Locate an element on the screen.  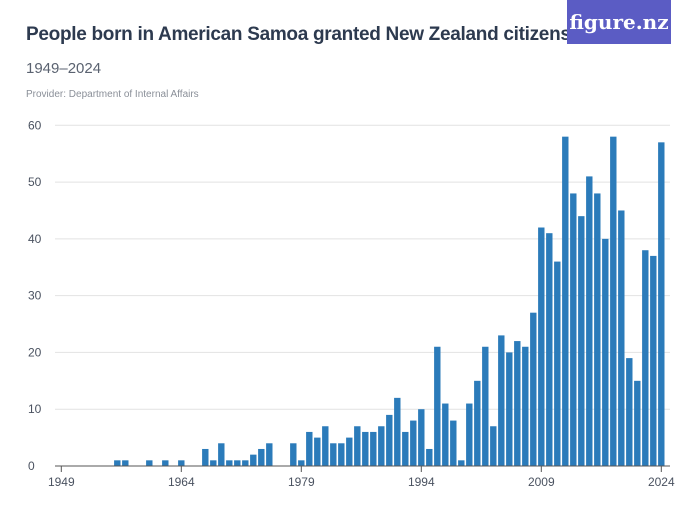
bar-2014 is located at coordinates (581, 341).